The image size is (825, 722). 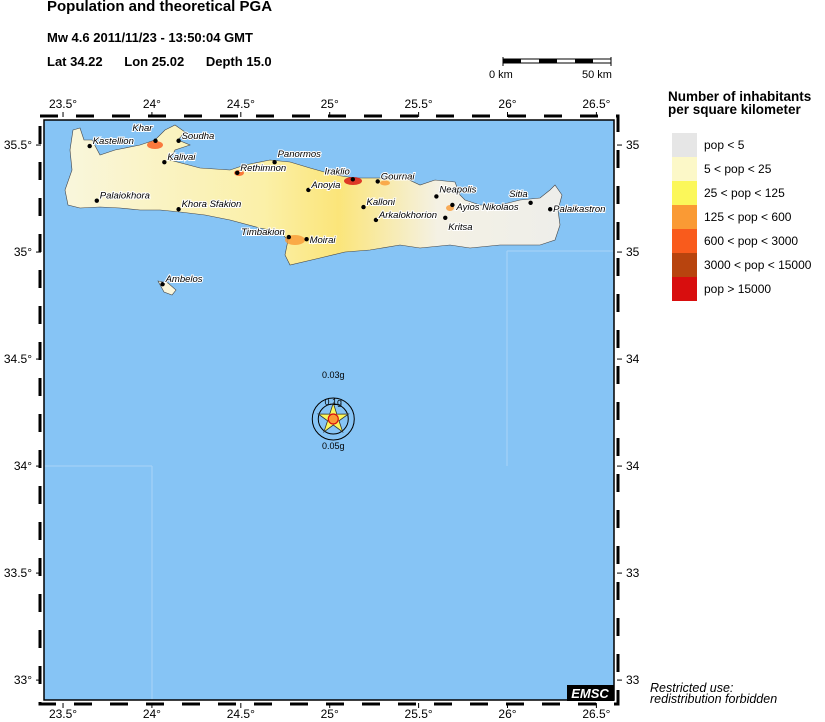 I want to click on lat-tick-label-right: 35.5°, so click(x=633, y=145).